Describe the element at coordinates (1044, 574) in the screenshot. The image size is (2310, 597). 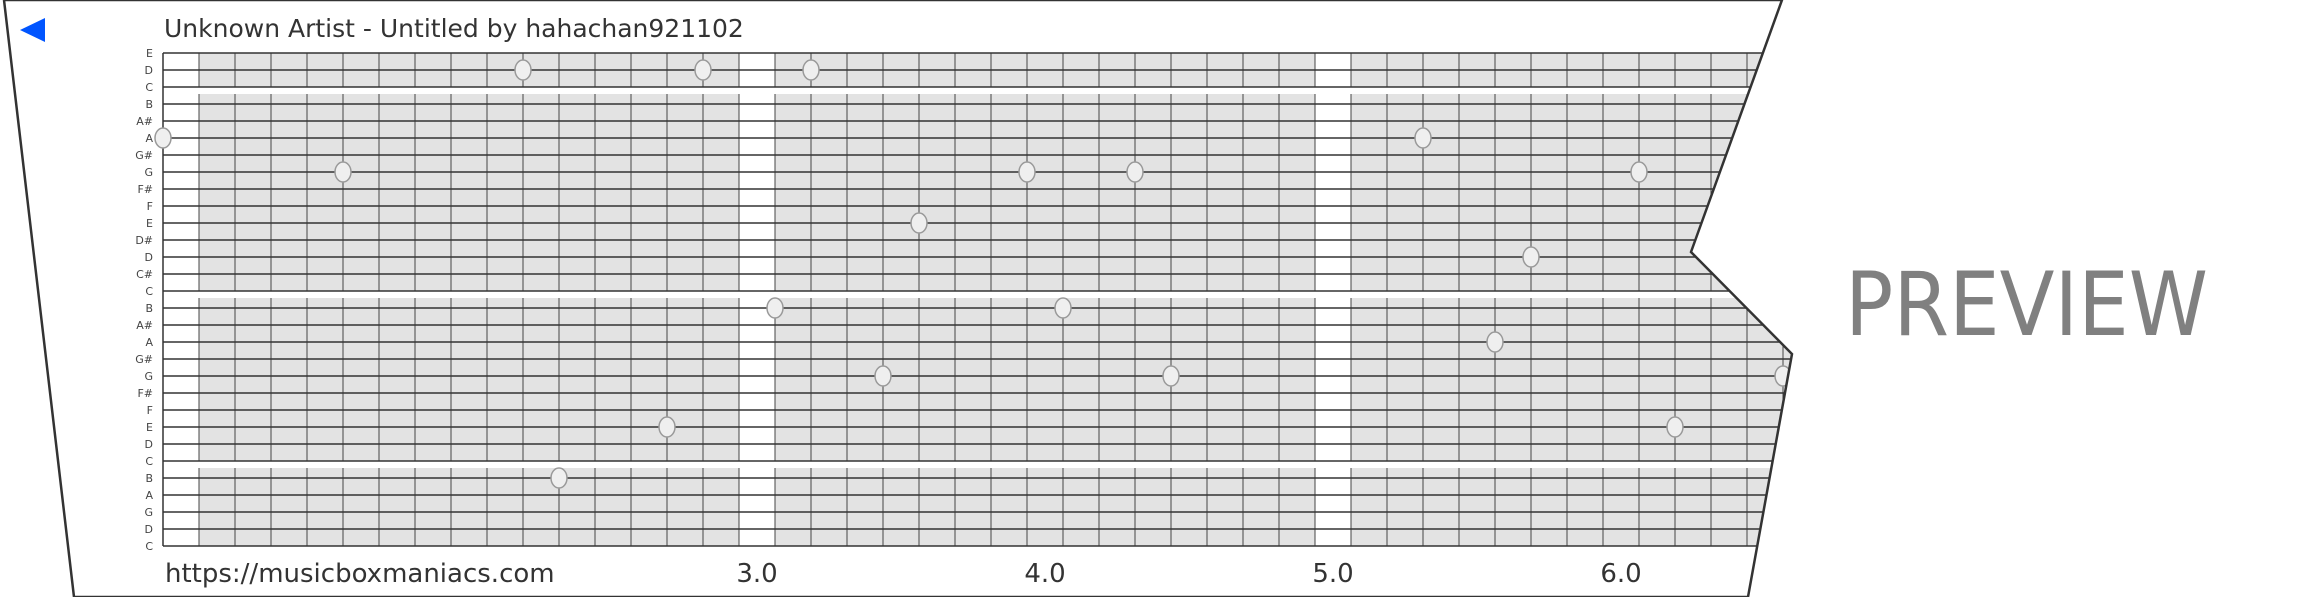
I see `beat-label: 4.0` at that location.